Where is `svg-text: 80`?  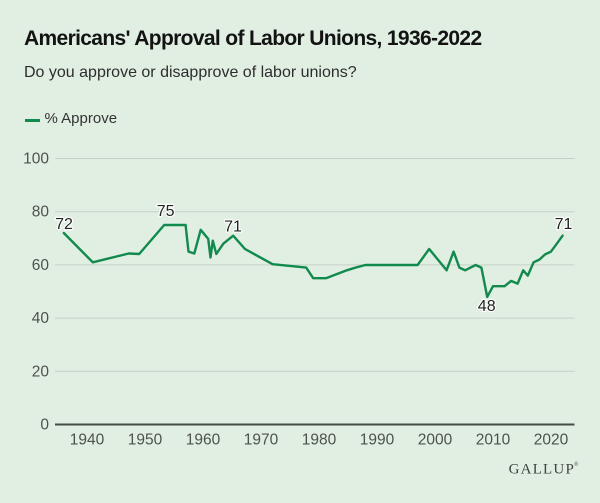
svg-text: 80 is located at coordinates (41, 212).